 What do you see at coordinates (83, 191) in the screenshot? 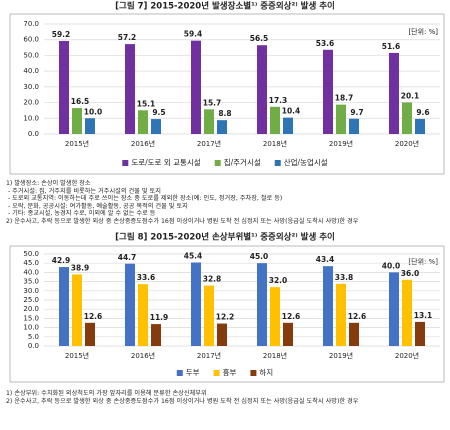
I see `note-line: - 주거시설: 집, 거주지를 비롯하는 거주시설의 건물 및 토지` at bounding box center [83, 191].